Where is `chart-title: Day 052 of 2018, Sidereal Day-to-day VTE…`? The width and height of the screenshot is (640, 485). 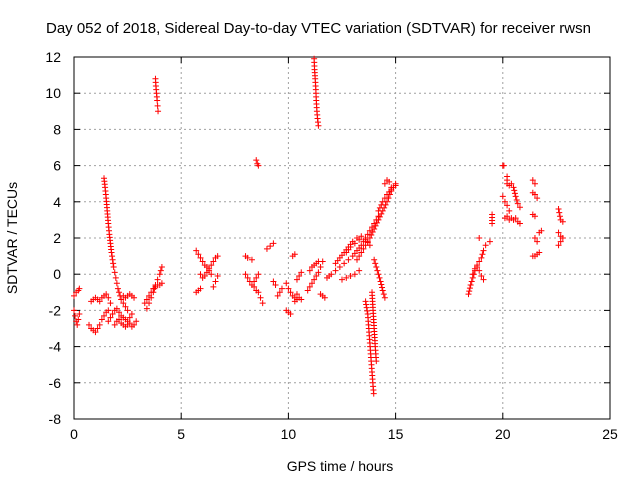
chart-title: Day 052 of 2018, Sidereal Day-to-day VTE… is located at coordinates (318, 28).